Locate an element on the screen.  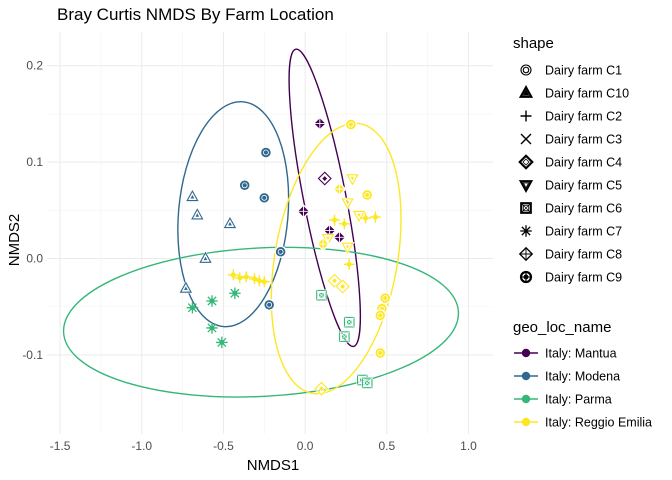
legend-item-dairy-farm-c5: Dairy farm C5 is located at coordinates (570, 186).